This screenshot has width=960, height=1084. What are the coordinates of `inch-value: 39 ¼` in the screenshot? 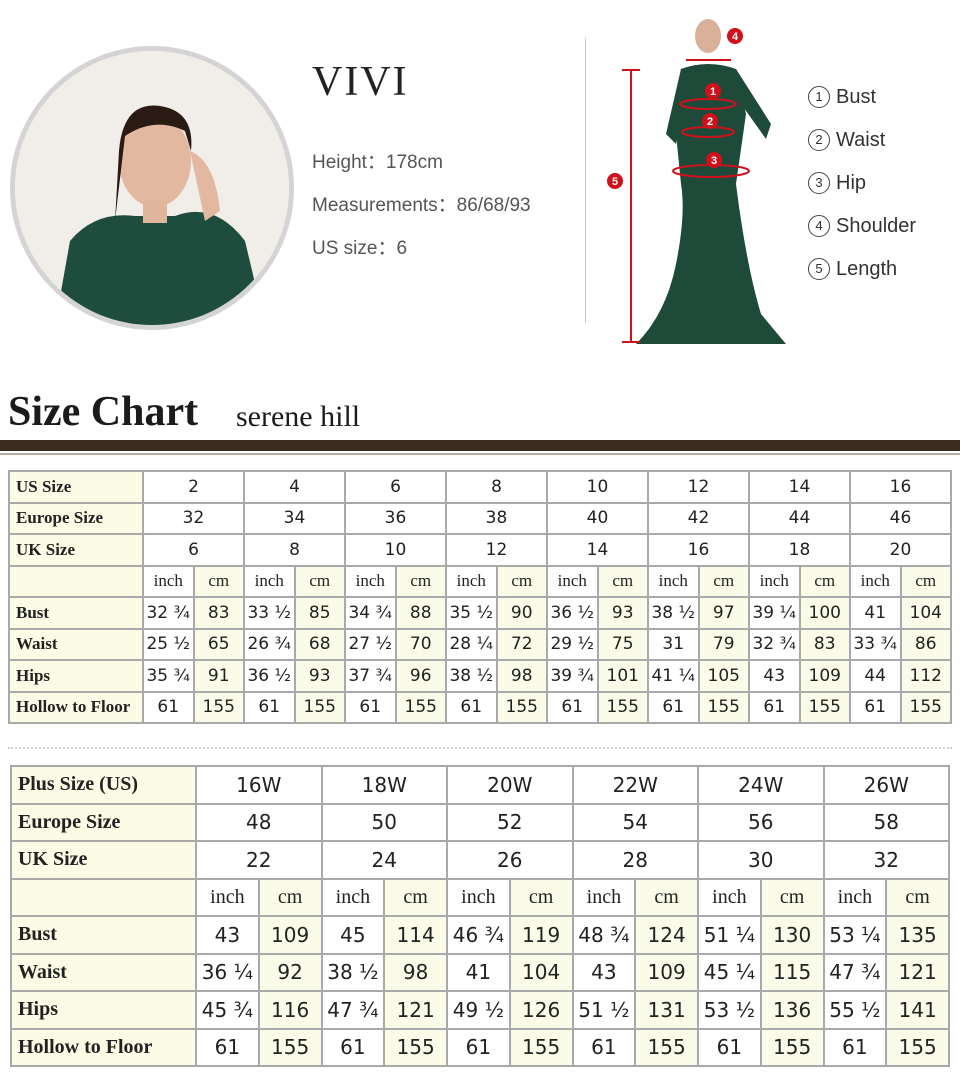 It's located at (774, 613).